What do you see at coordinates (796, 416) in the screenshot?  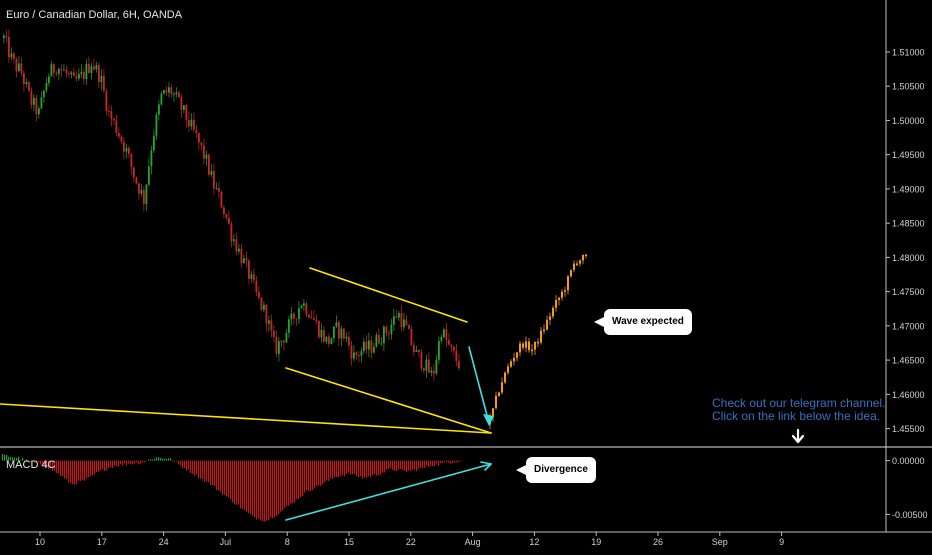 I see `telegram-promo-line-2: Click on the link below the idea.` at bounding box center [796, 416].